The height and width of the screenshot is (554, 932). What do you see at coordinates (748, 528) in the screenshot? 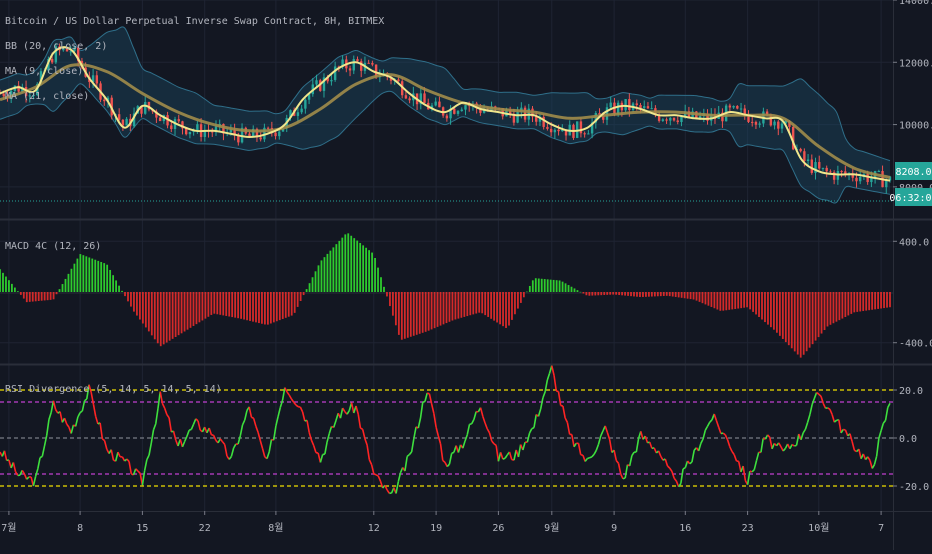
I see `x-tick-label: 23` at bounding box center [748, 528].